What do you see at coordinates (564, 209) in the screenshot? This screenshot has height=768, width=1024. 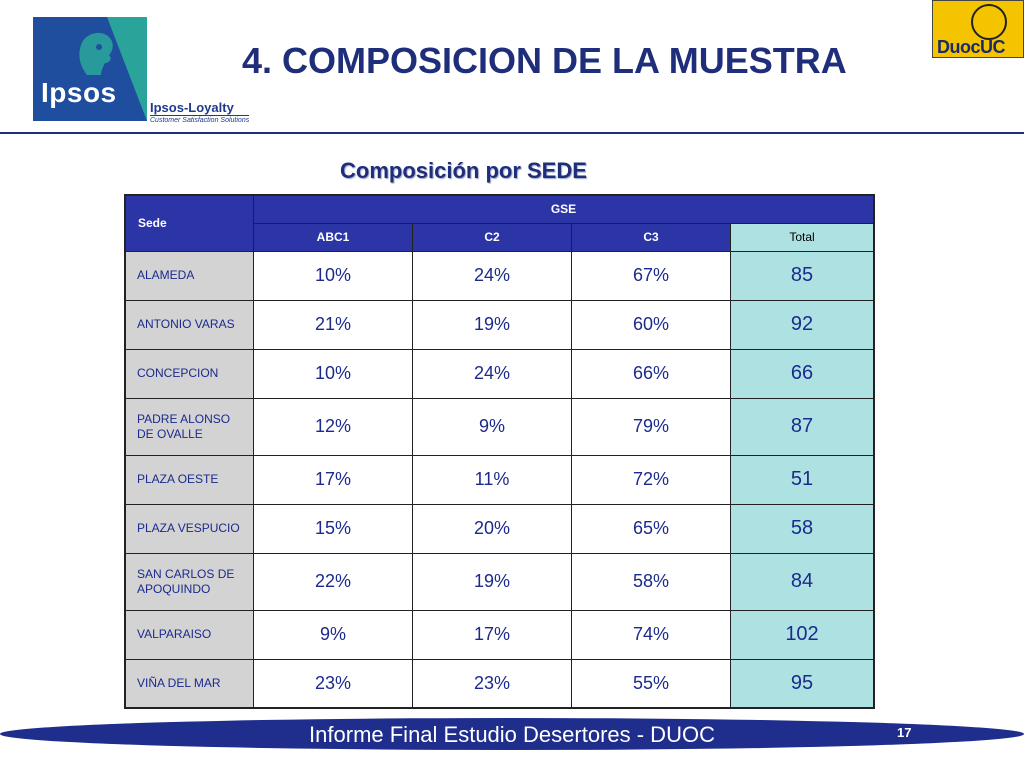 I see `gse-group-header: GSE` at bounding box center [564, 209].